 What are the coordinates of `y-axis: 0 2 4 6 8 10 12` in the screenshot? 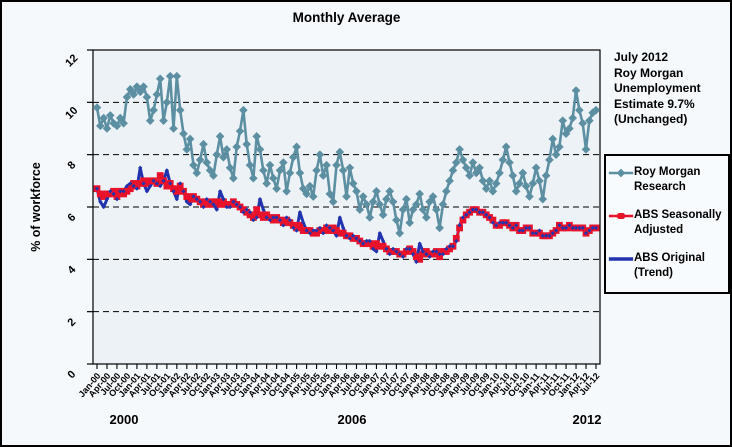 It's located at (78, 215).